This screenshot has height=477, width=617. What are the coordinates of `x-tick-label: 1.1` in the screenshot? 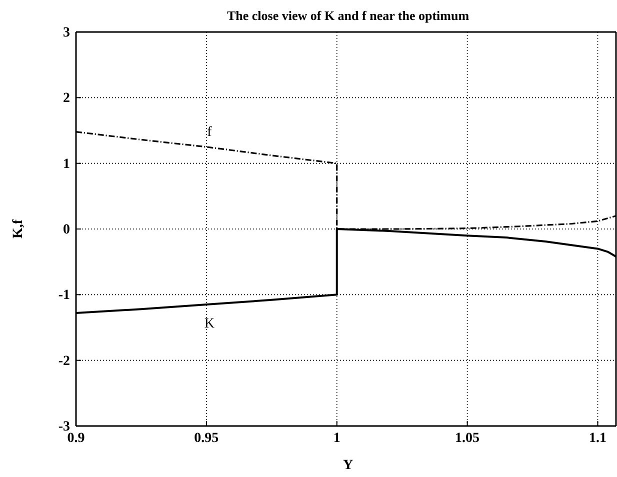 It's located at (597, 438).